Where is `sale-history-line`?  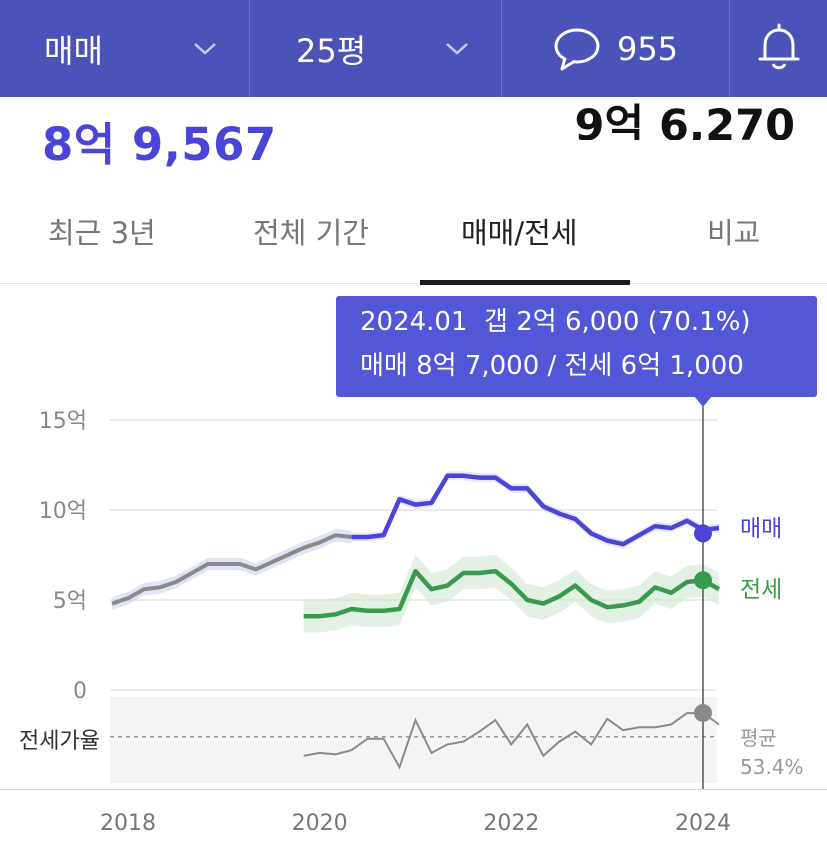
sale-history-line is located at coordinates (231, 569).